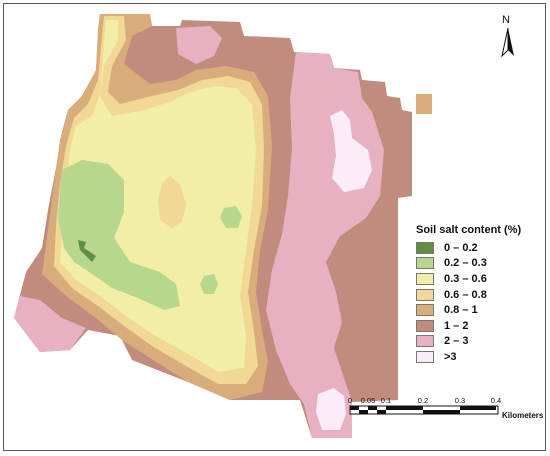 The width and height of the screenshot is (550, 456). I want to click on legend-item: 0.2 – 0.3, so click(476, 264).